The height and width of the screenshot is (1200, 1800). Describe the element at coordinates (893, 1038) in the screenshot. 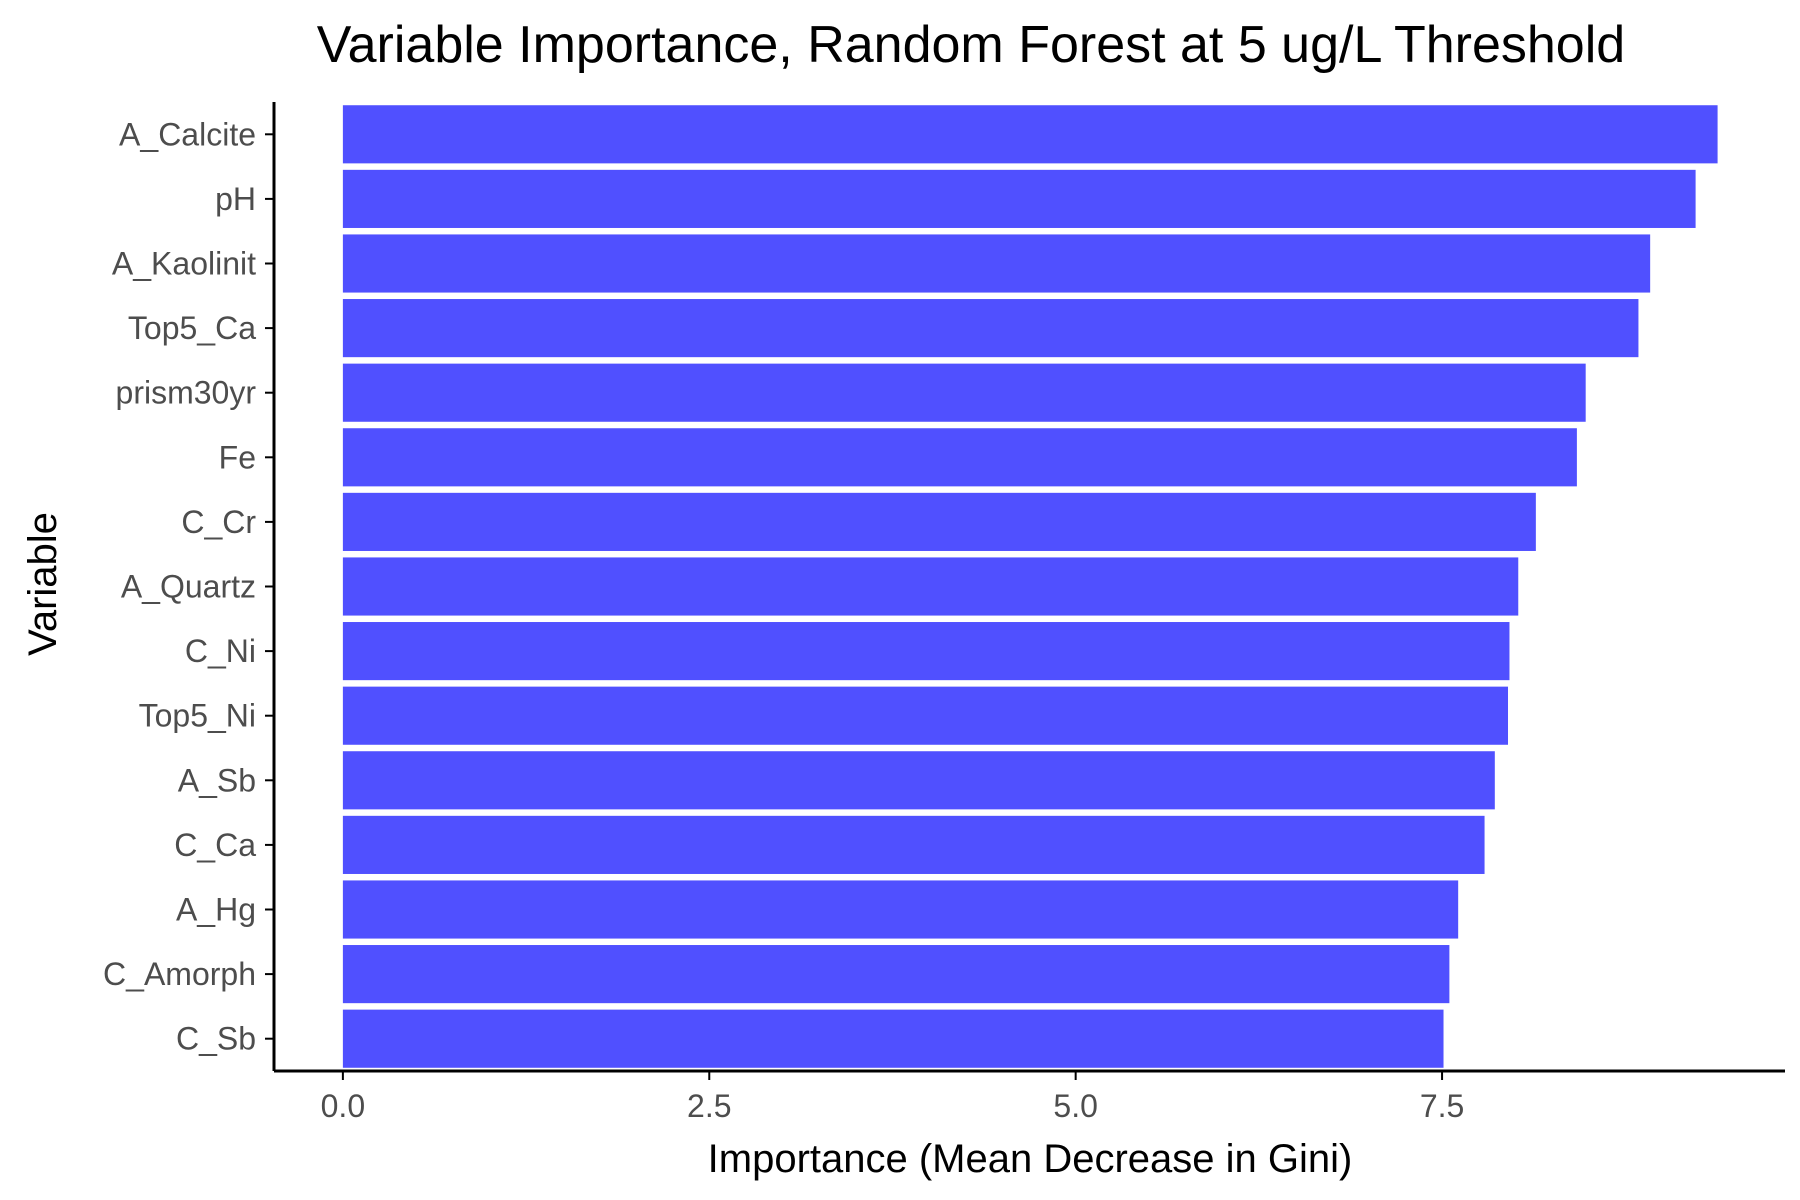

I see `bar-c-sb` at that location.